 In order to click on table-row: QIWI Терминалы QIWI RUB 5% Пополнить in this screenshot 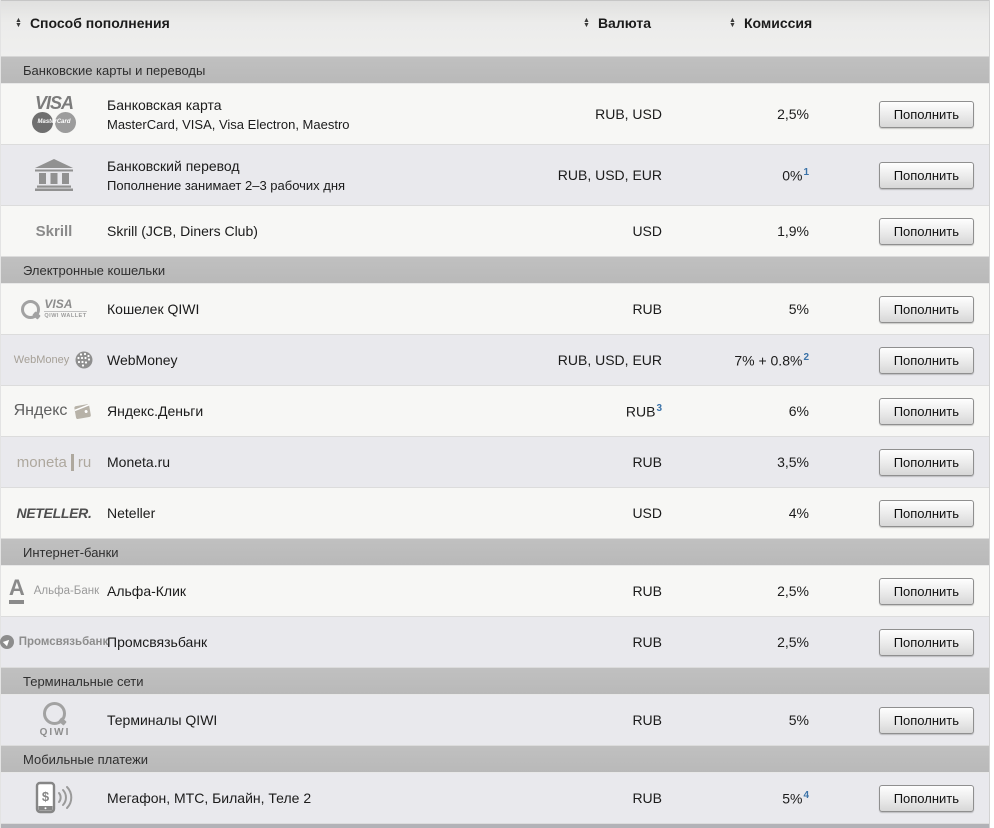, I will do `click(495, 720)`.